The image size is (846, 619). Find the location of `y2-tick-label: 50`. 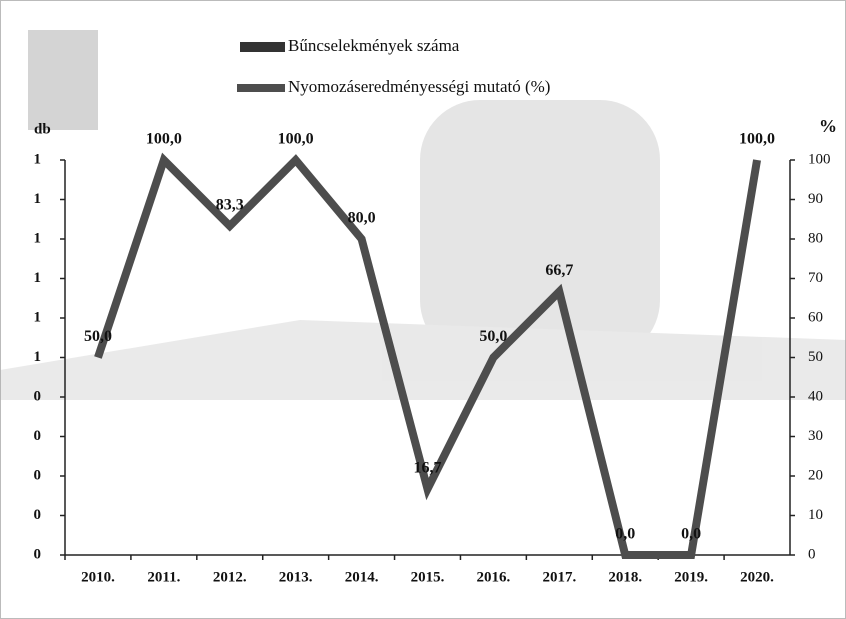

y2-tick-label: 50 is located at coordinates (815, 357).